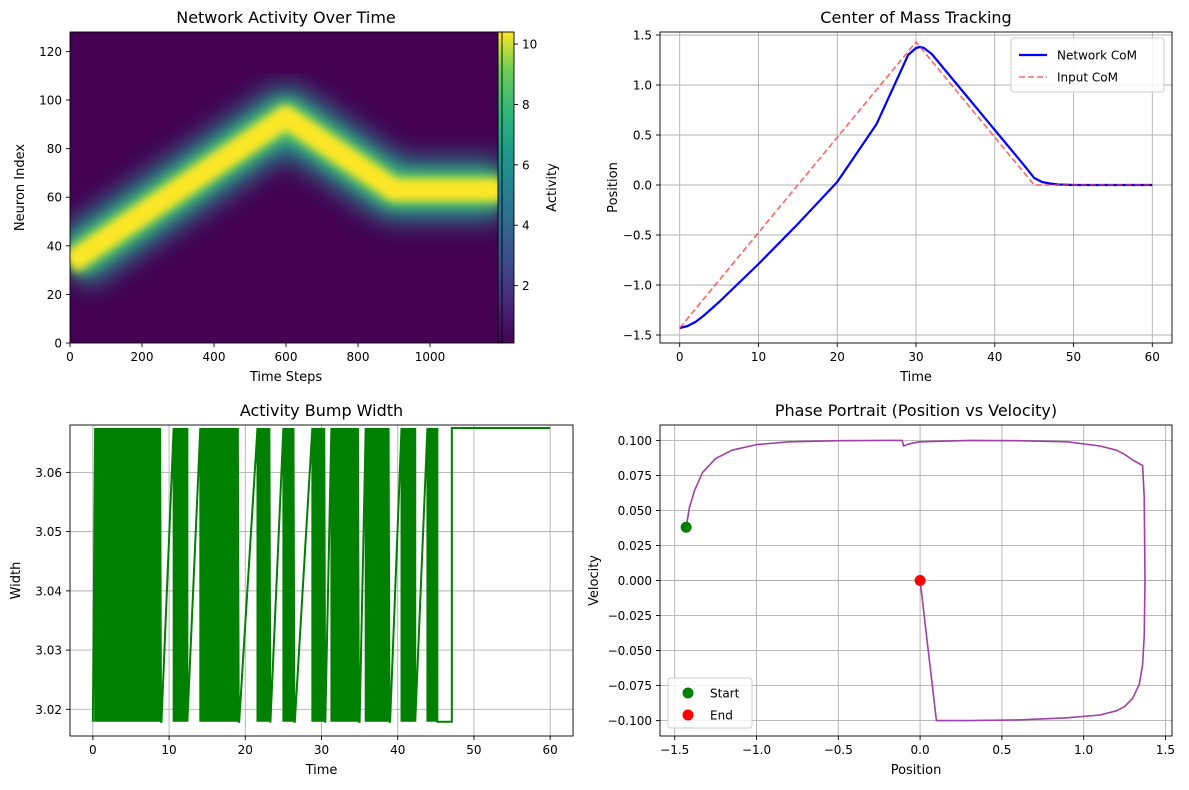 The width and height of the screenshot is (1189, 790). What do you see at coordinates (430, 357) in the screenshot?
I see `x-tick-label: 1000` at bounding box center [430, 357].